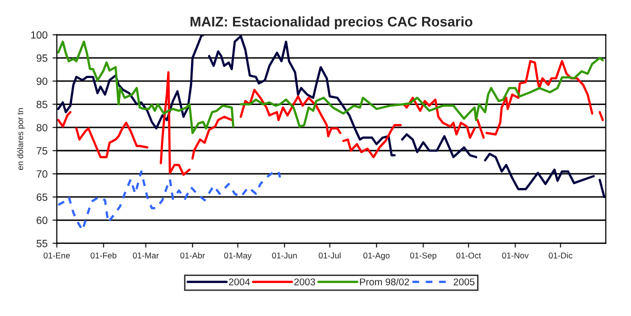  I want to click on chart-title: MAIZ: Estacionalidad precios CAC Rosario, so click(331, 23).